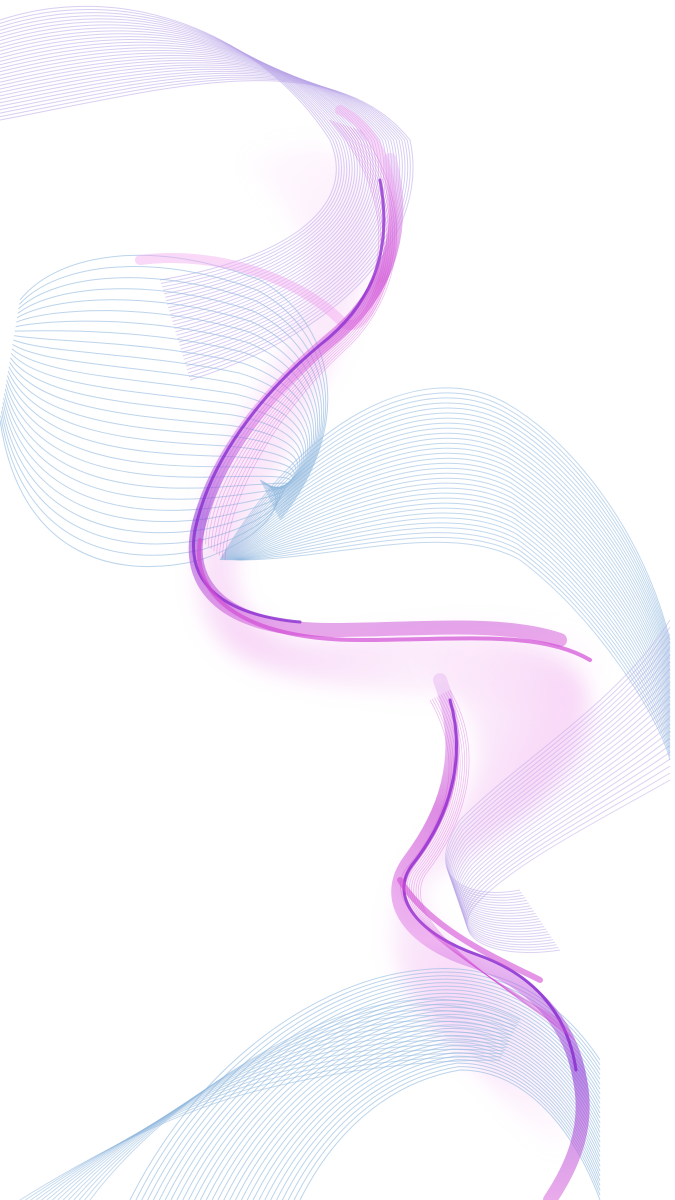 Image resolution: width=675 pixels, height=1200 pixels. I want to click on ribbon-lower-twist, so click(490, 936).